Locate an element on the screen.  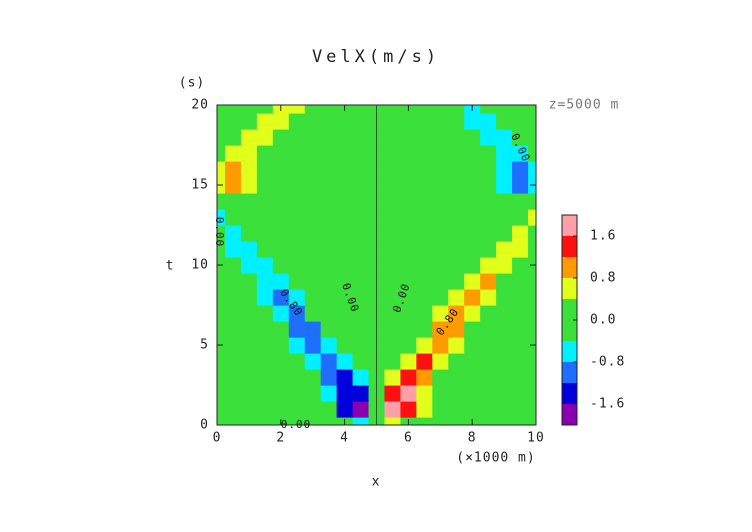
x-tick-label: 8 is located at coordinates (472, 438).